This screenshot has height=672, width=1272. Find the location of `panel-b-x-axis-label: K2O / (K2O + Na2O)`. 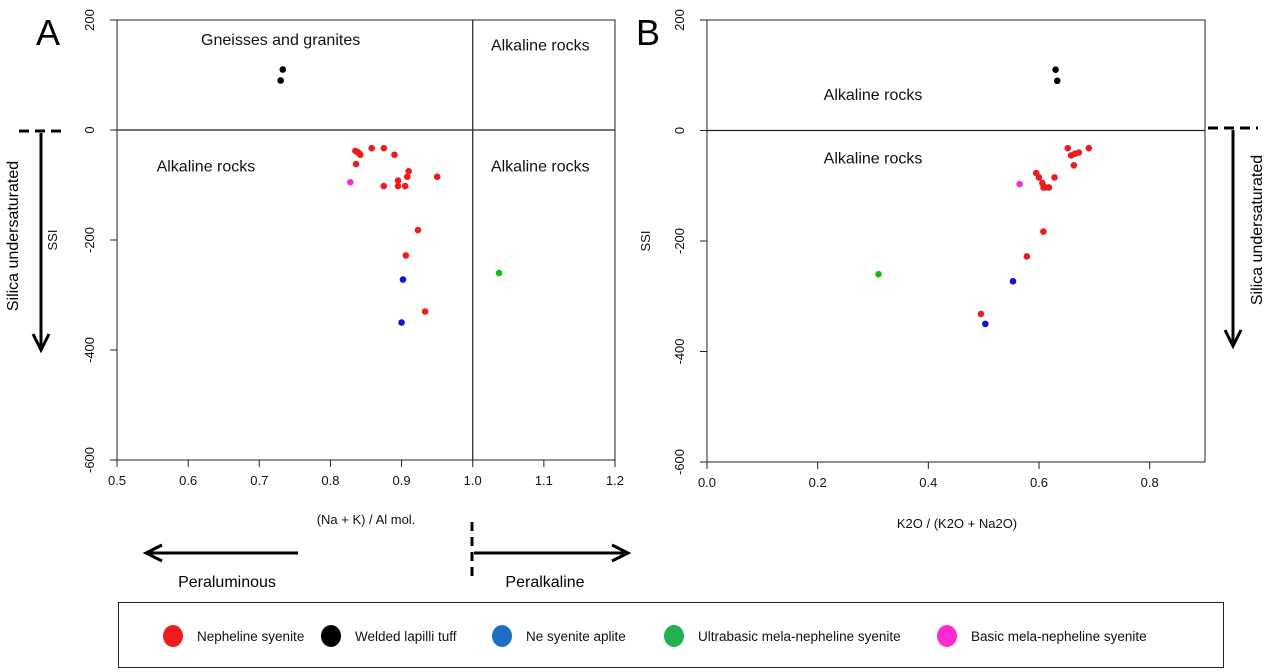

panel-b-x-axis-label: K2O / (K2O + Na2O) is located at coordinates (957, 523).